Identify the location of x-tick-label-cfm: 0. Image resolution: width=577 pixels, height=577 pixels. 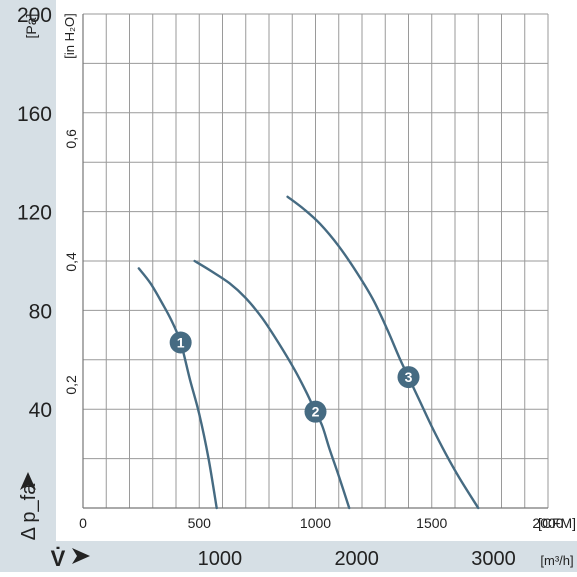
(83, 523).